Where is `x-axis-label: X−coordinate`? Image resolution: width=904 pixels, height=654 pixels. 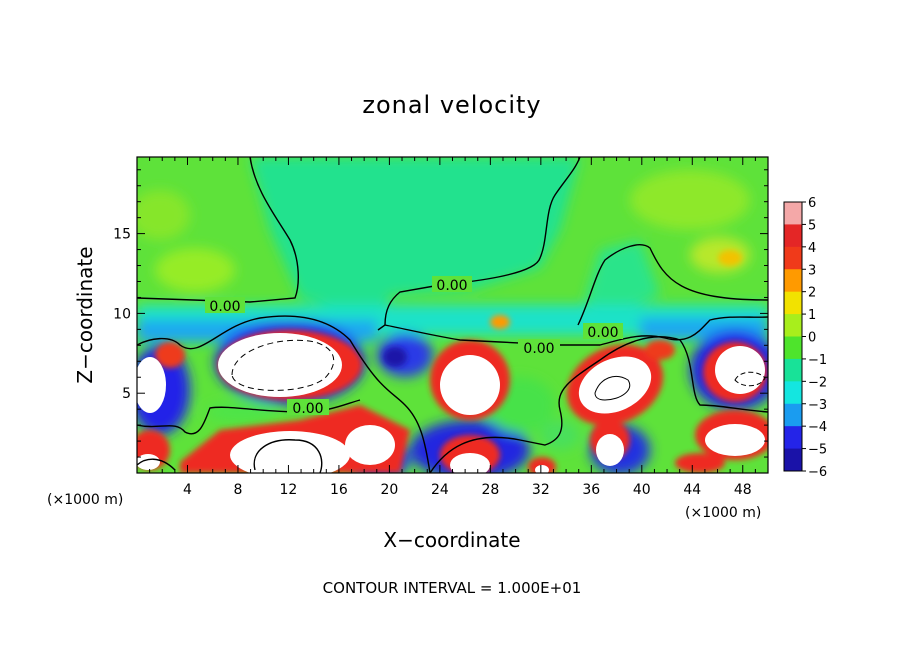 x-axis-label: X−coordinate is located at coordinates (451, 540).